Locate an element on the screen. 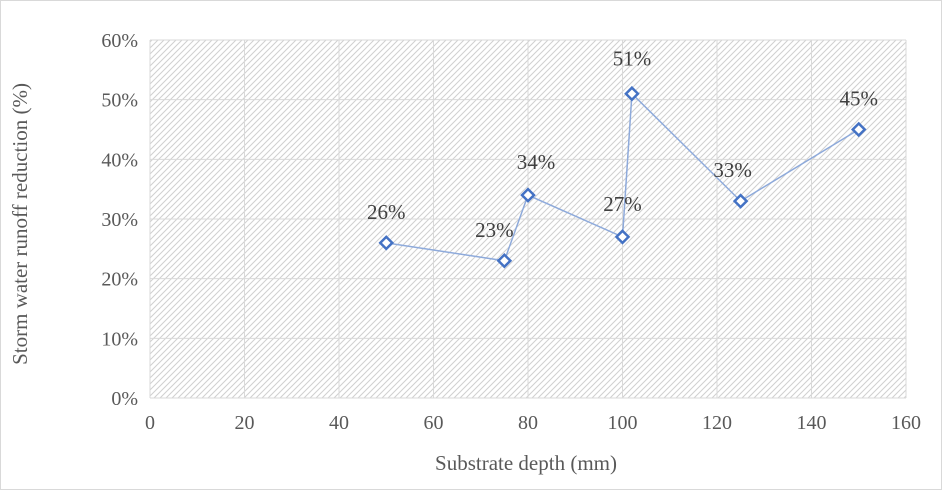 The width and height of the screenshot is (942, 490). y-tick-label: 50% is located at coordinates (119, 101).